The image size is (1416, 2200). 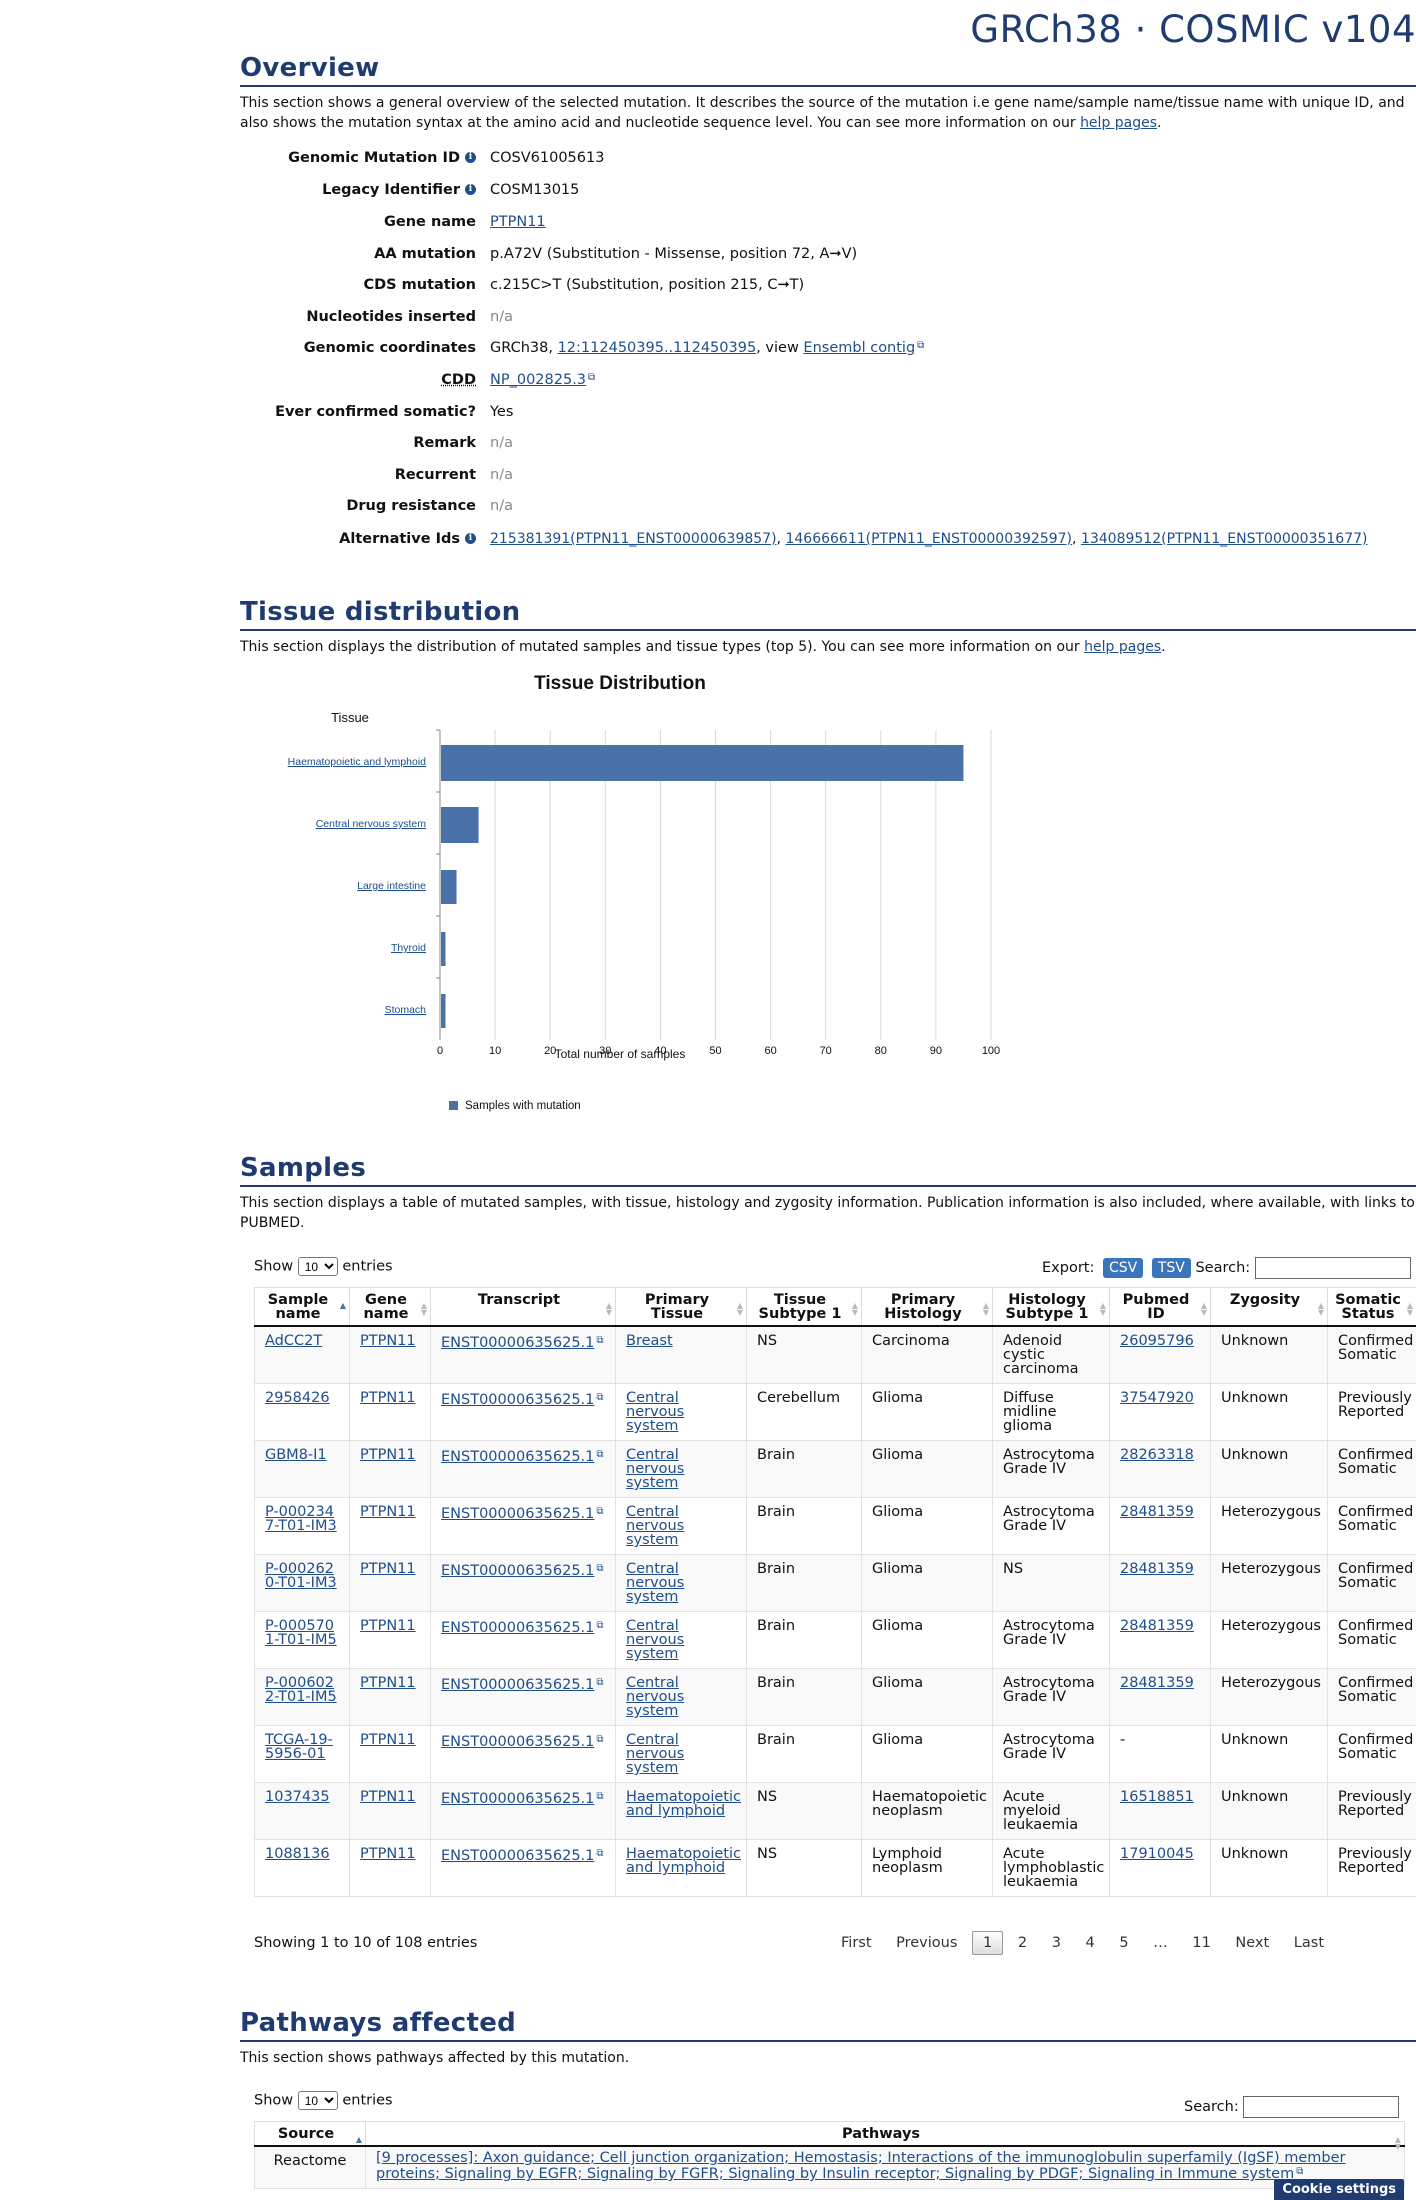 What do you see at coordinates (408, 948) in the screenshot?
I see `chart-category-link: Thyroid` at bounding box center [408, 948].